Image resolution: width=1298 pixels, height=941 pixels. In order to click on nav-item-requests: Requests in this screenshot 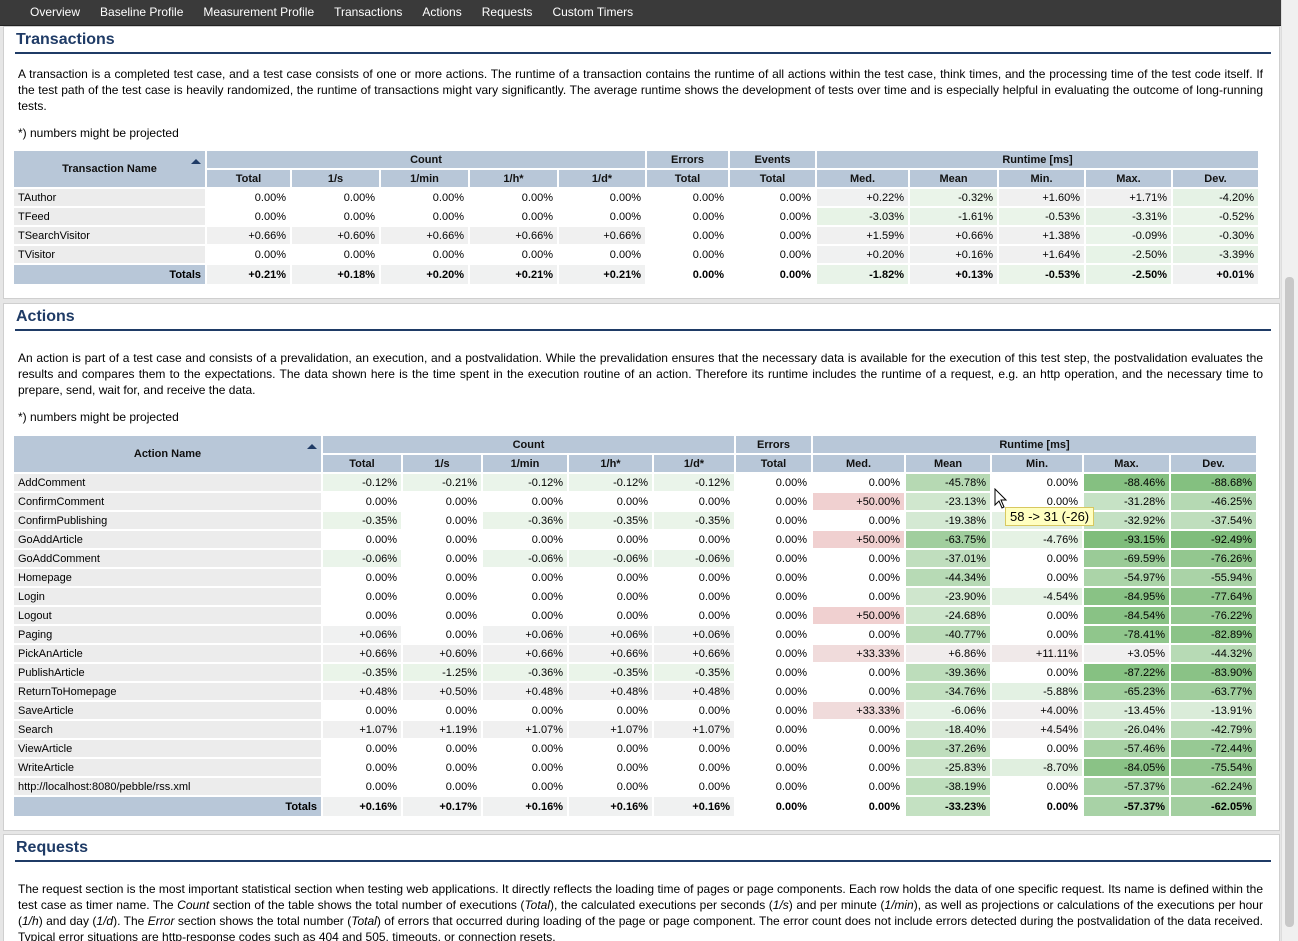, I will do `click(507, 12)`.